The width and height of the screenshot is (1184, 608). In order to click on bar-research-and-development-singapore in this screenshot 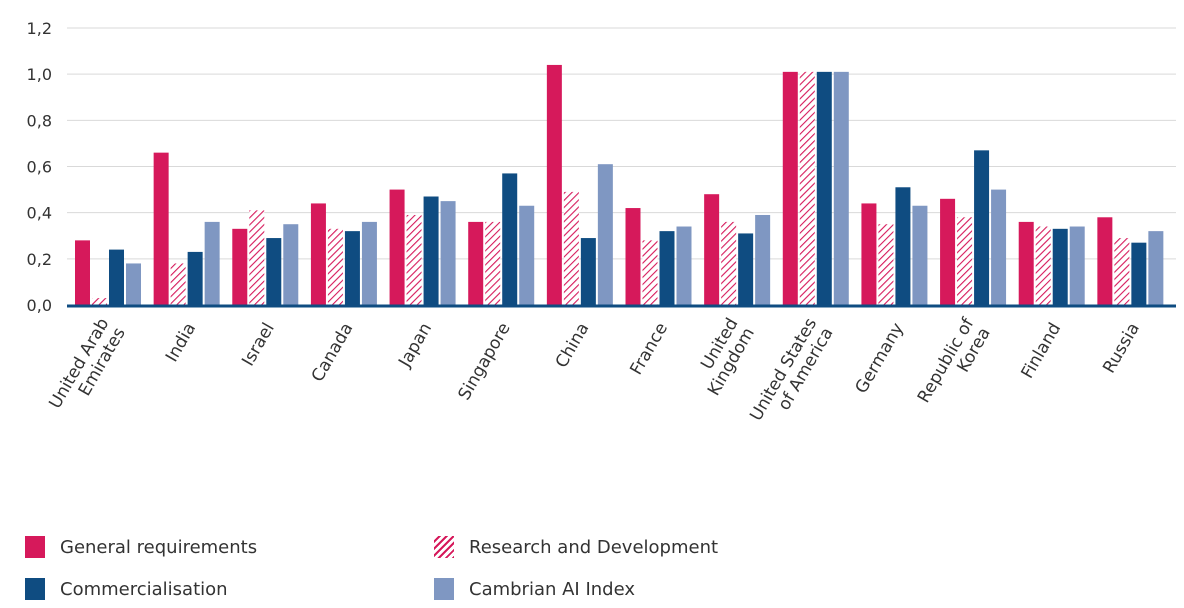, I will do `click(493, 263)`.